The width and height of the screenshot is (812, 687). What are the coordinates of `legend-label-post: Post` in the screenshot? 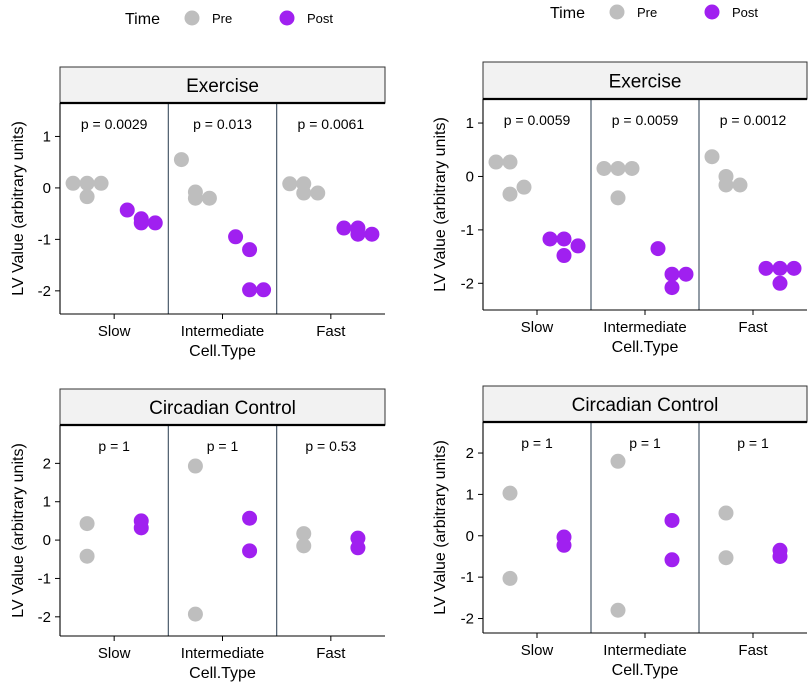 It's located at (745, 12).